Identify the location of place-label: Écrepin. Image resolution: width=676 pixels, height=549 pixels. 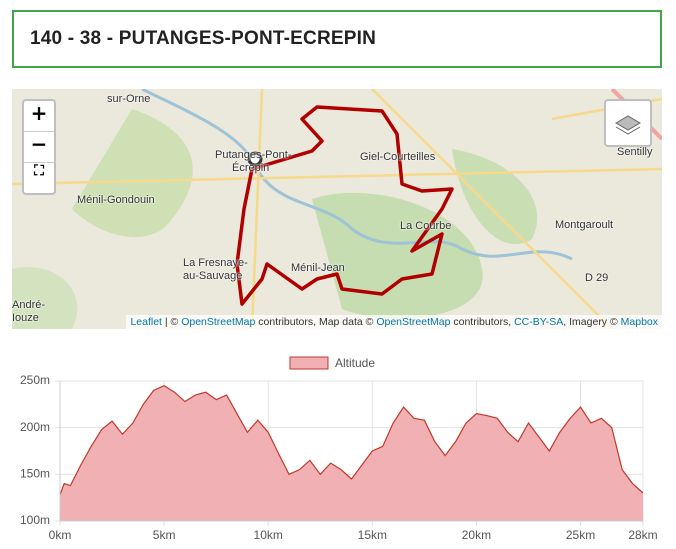
(251, 168).